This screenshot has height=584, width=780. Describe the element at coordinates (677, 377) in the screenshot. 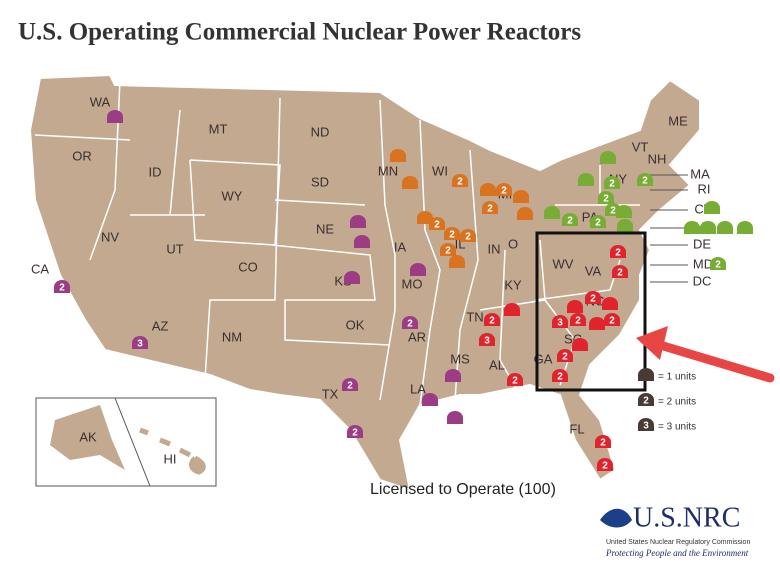

I see `legend-label: = 1 units` at that location.